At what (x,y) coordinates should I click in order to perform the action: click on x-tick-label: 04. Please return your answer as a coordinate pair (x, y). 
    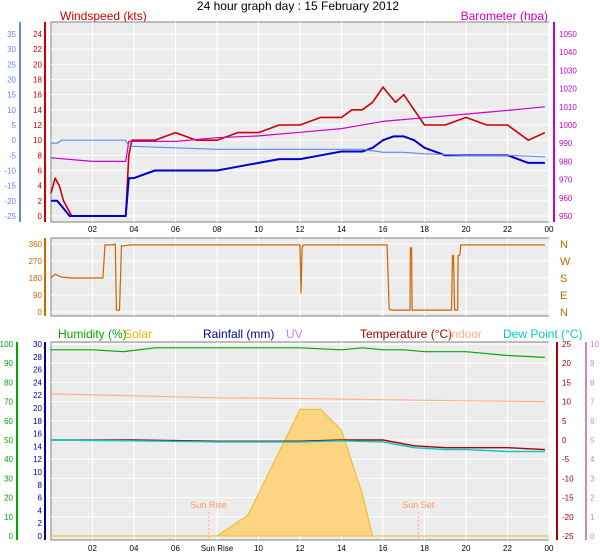
    Looking at the image, I should click on (134, 229).